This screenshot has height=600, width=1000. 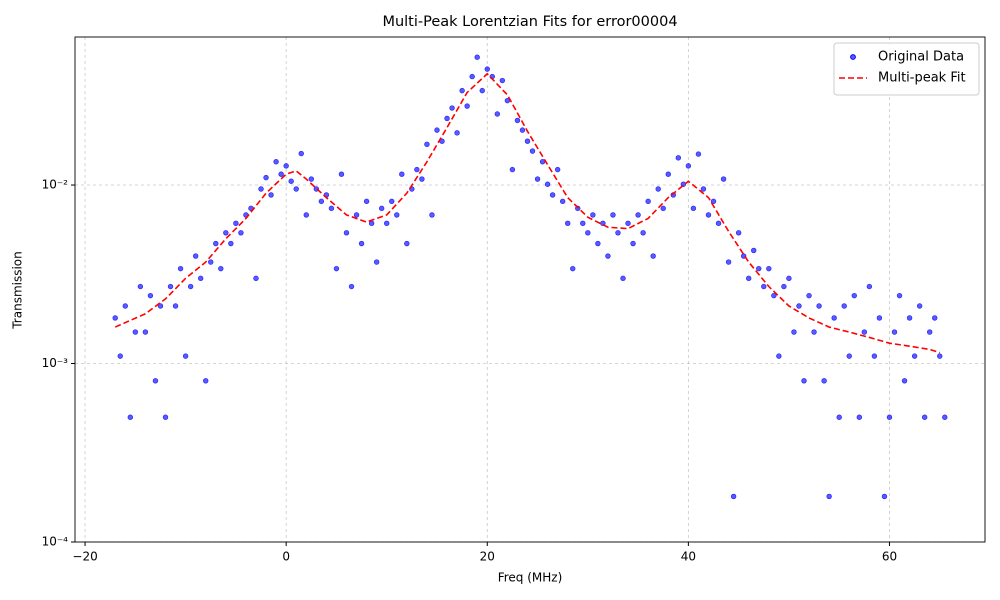 I want to click on x-tick-label: −20, so click(x=84, y=557).